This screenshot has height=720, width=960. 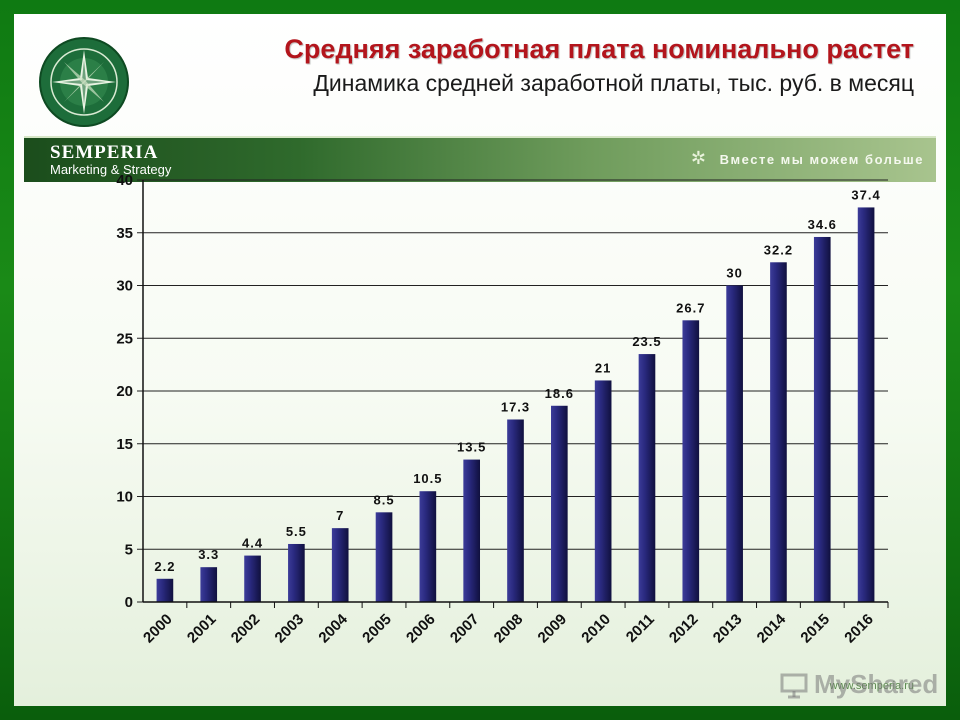 I want to click on y-tick-label: 40, so click(x=124, y=180).